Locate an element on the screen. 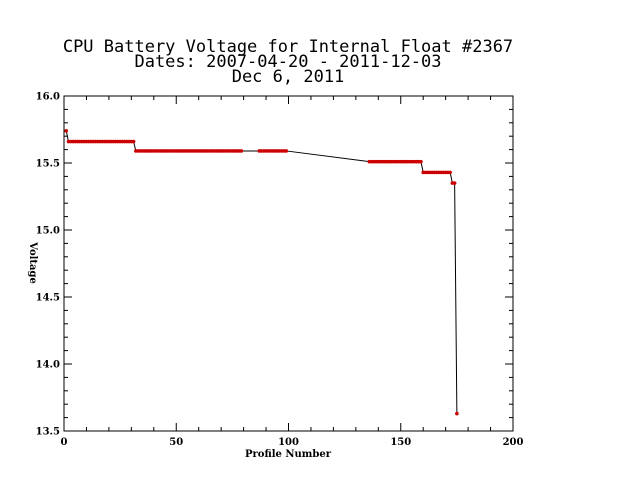  x-tick-label: 150 is located at coordinates (400, 442).